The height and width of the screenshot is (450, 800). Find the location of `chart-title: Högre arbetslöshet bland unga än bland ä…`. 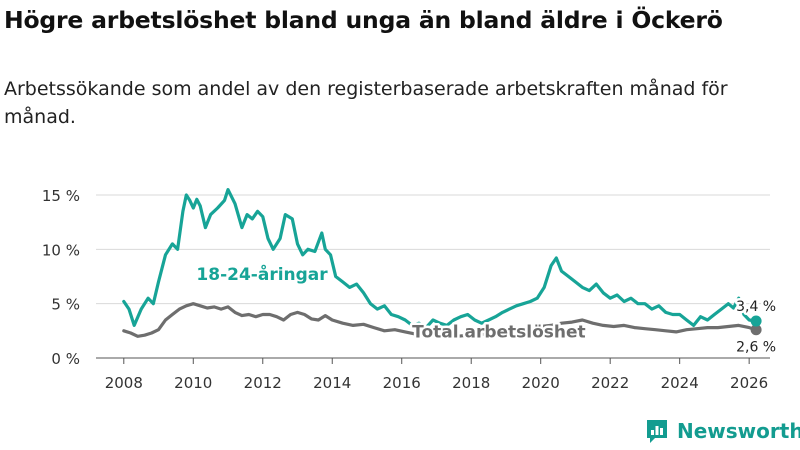

chart-title: Högre arbetslöshet bland unga än bland ä… is located at coordinates (363, 20).